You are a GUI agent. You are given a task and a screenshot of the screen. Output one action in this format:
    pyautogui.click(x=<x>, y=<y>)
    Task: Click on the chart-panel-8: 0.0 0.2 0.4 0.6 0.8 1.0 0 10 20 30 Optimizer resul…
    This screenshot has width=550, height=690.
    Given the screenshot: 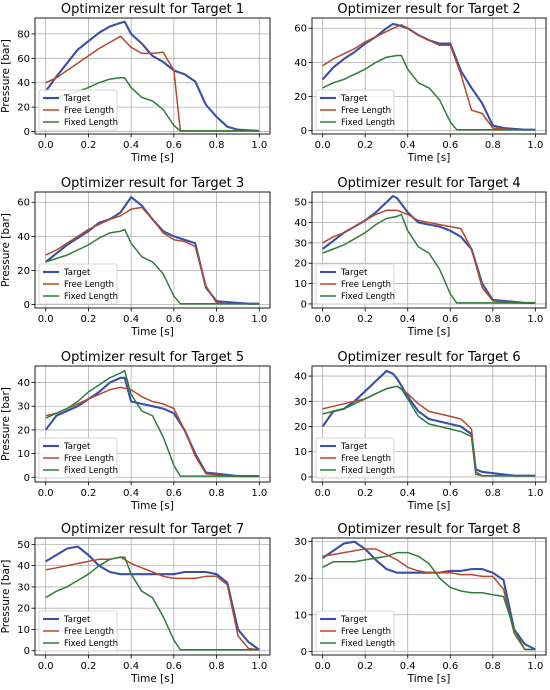 What is the action you would take?
    pyautogui.click(x=420, y=603)
    